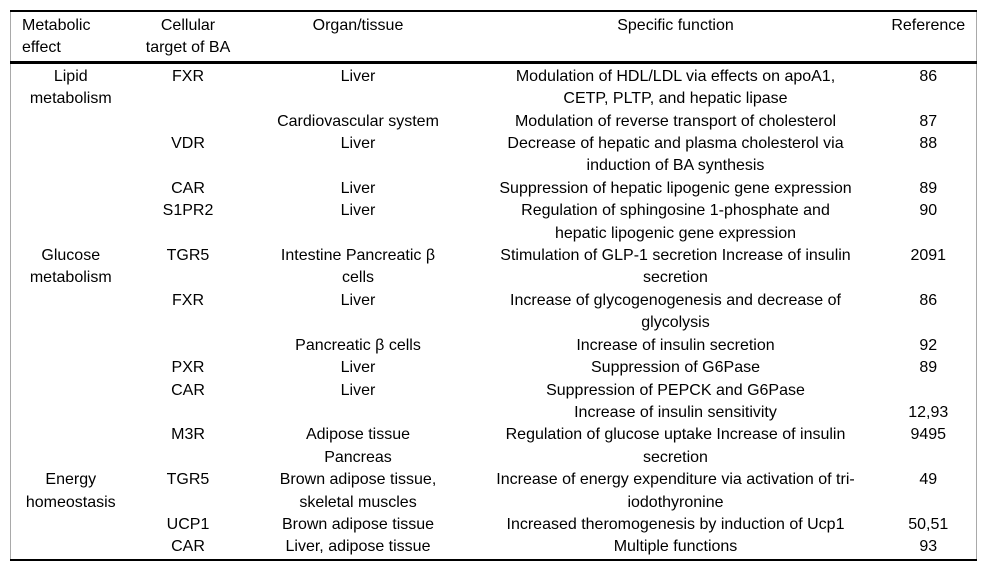 This screenshot has height=575, width=992. I want to click on cell-specific-function: Increase of insulin sensitivity, so click(675, 412).